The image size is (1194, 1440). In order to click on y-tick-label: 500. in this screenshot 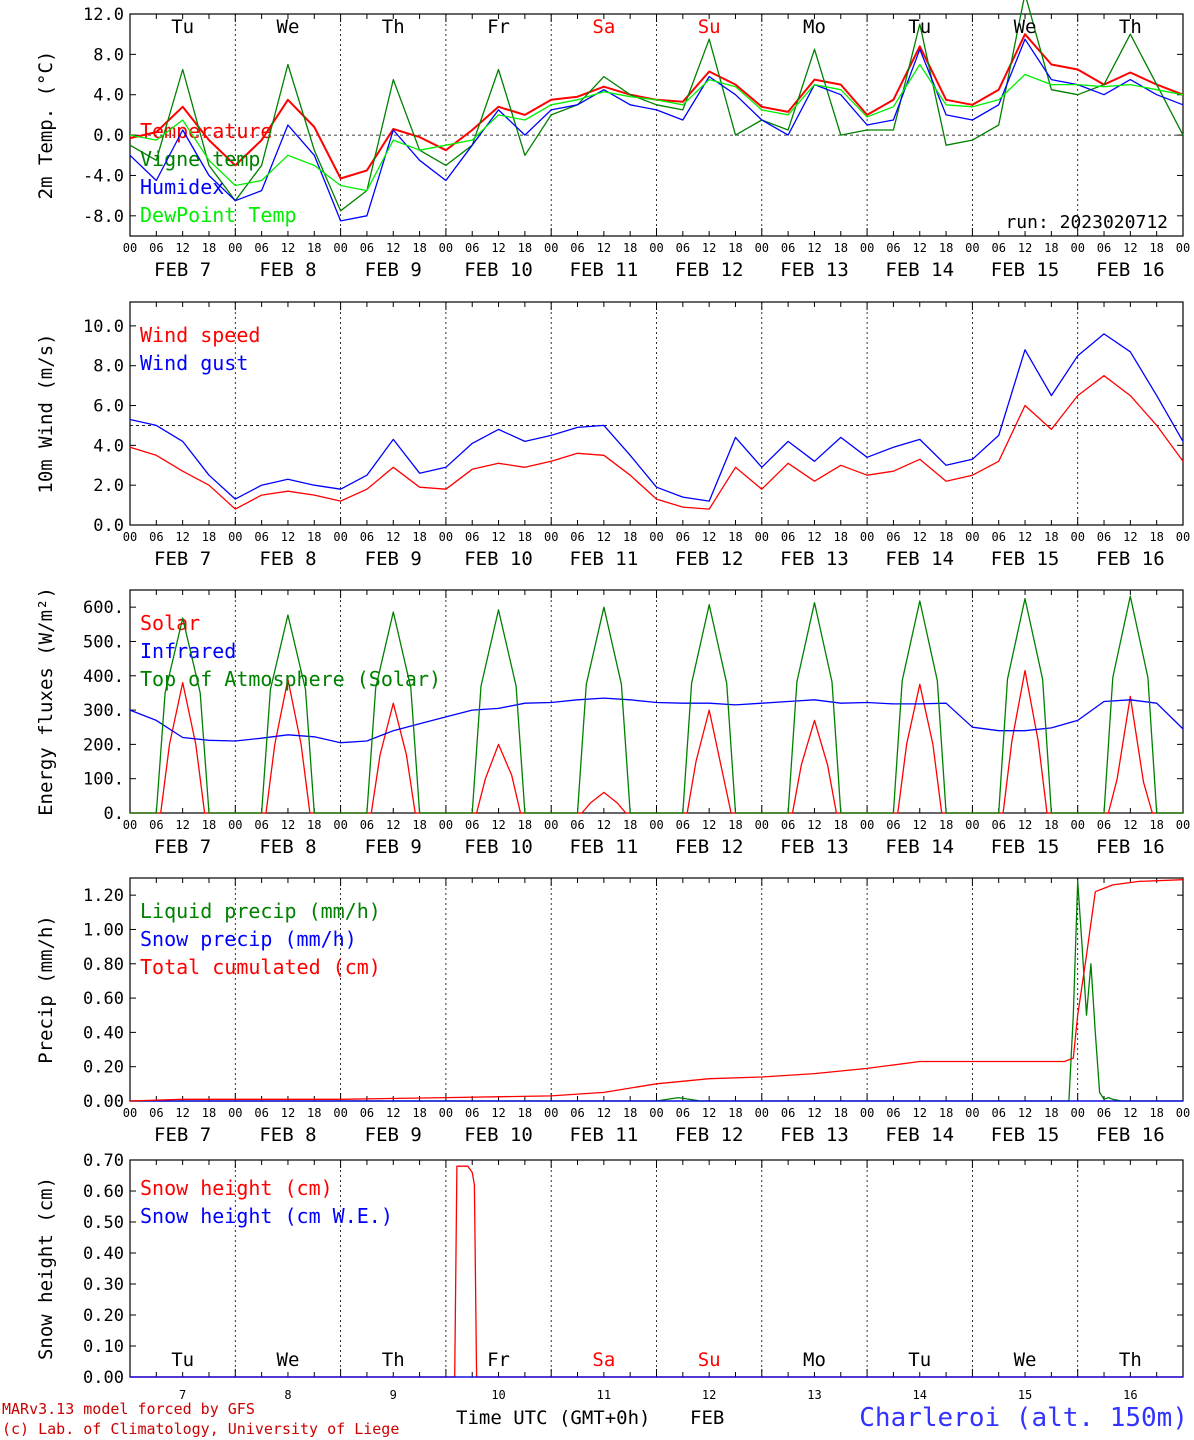, I will do `click(103, 642)`.